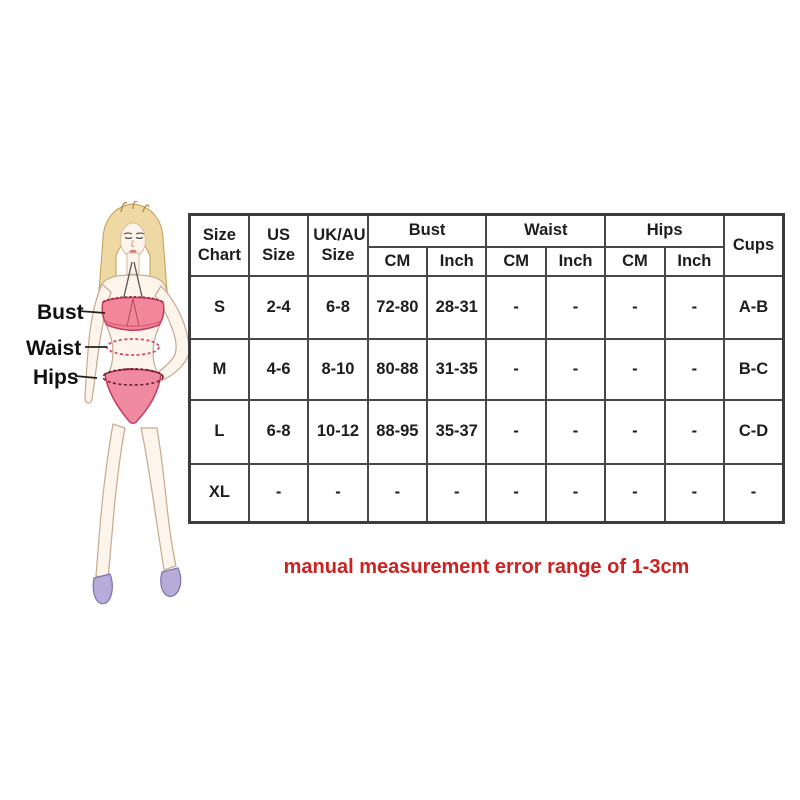  I want to click on left-shoe, so click(102, 589).